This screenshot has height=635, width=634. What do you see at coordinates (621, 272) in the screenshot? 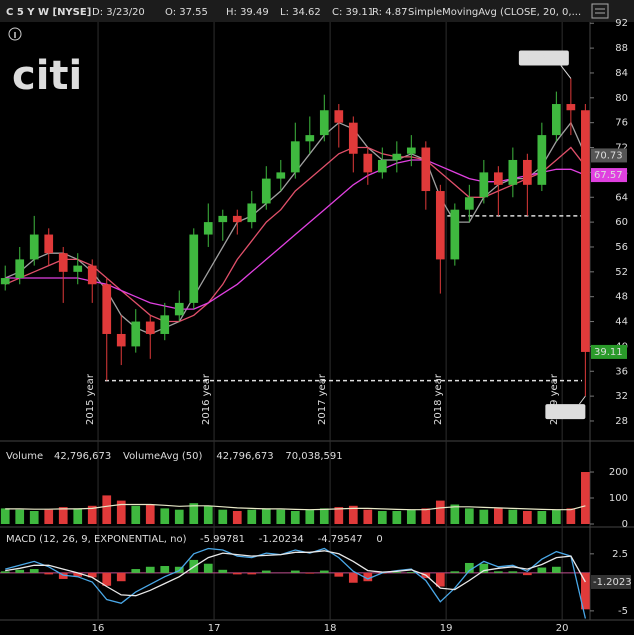
I see `y-tick-label: 52` at bounding box center [621, 272].